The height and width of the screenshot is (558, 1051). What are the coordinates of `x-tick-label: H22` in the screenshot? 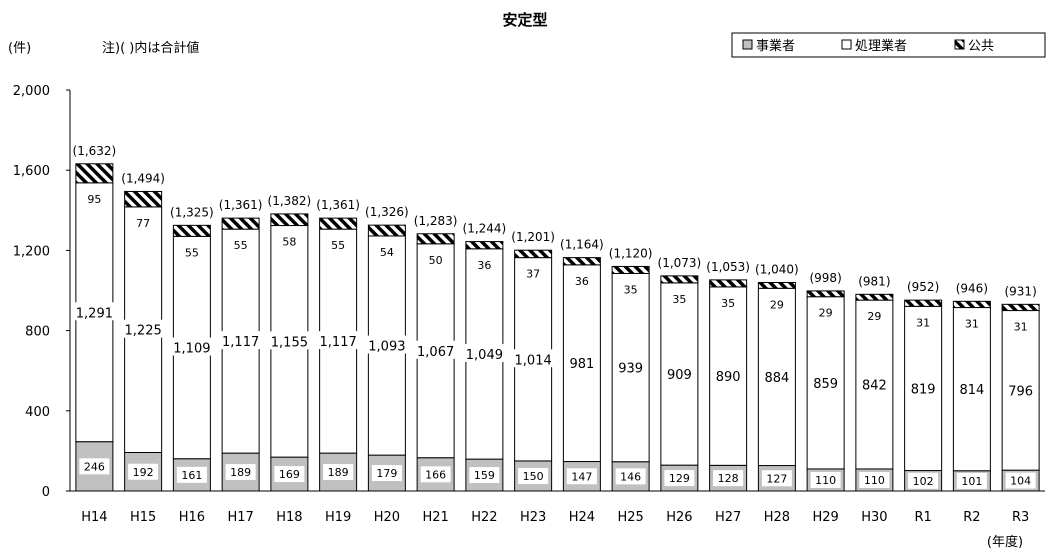 It's located at (484, 517).